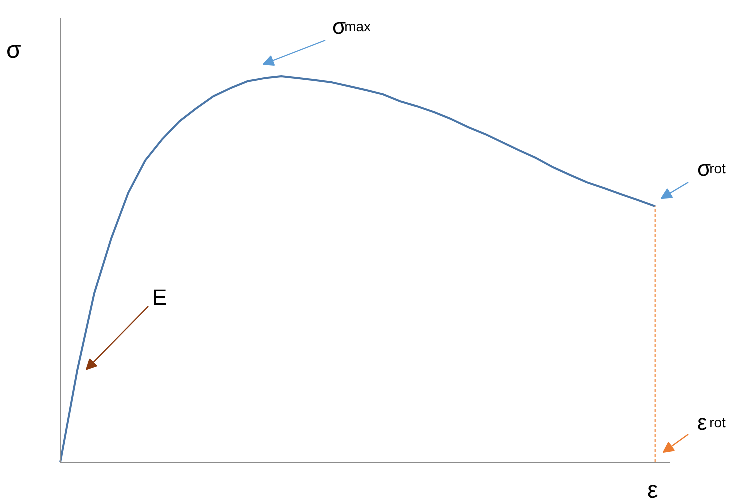 This screenshot has width=754, height=504. What do you see at coordinates (160, 297) in the screenshot?
I see `annotation: E` at bounding box center [160, 297].